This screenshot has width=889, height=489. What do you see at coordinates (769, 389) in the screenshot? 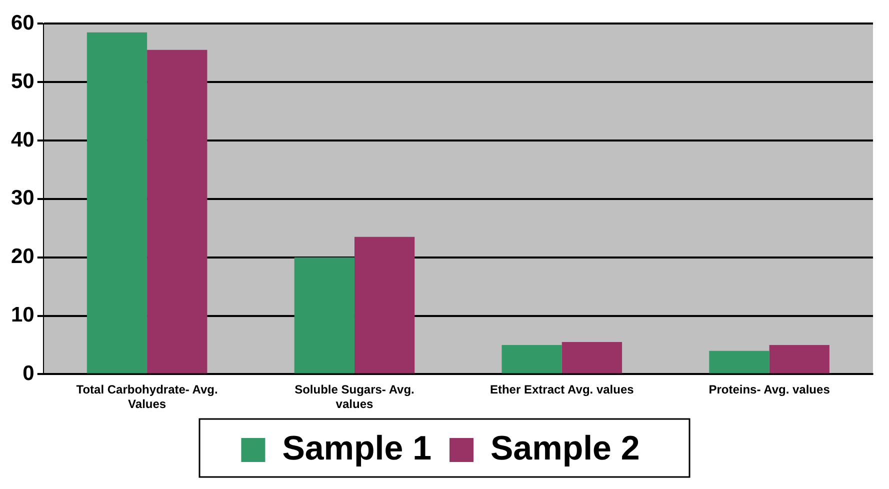
I see `x-tick-label: Proteins- Avg. values` at bounding box center [769, 389].